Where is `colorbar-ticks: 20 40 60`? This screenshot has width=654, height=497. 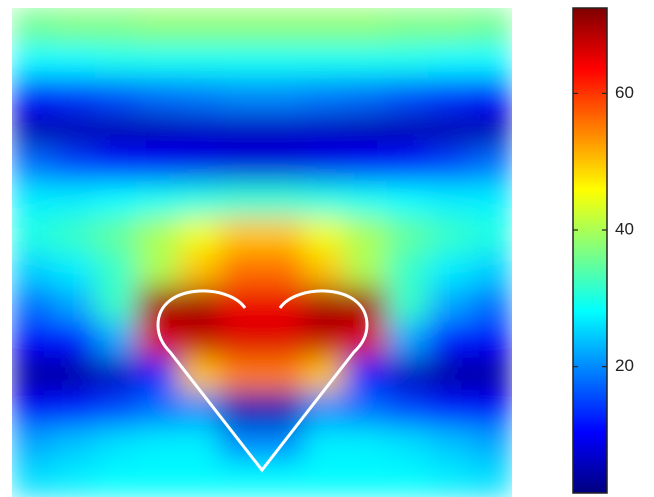
colorbar-ticks: 20 40 60 is located at coordinates (603, 229).